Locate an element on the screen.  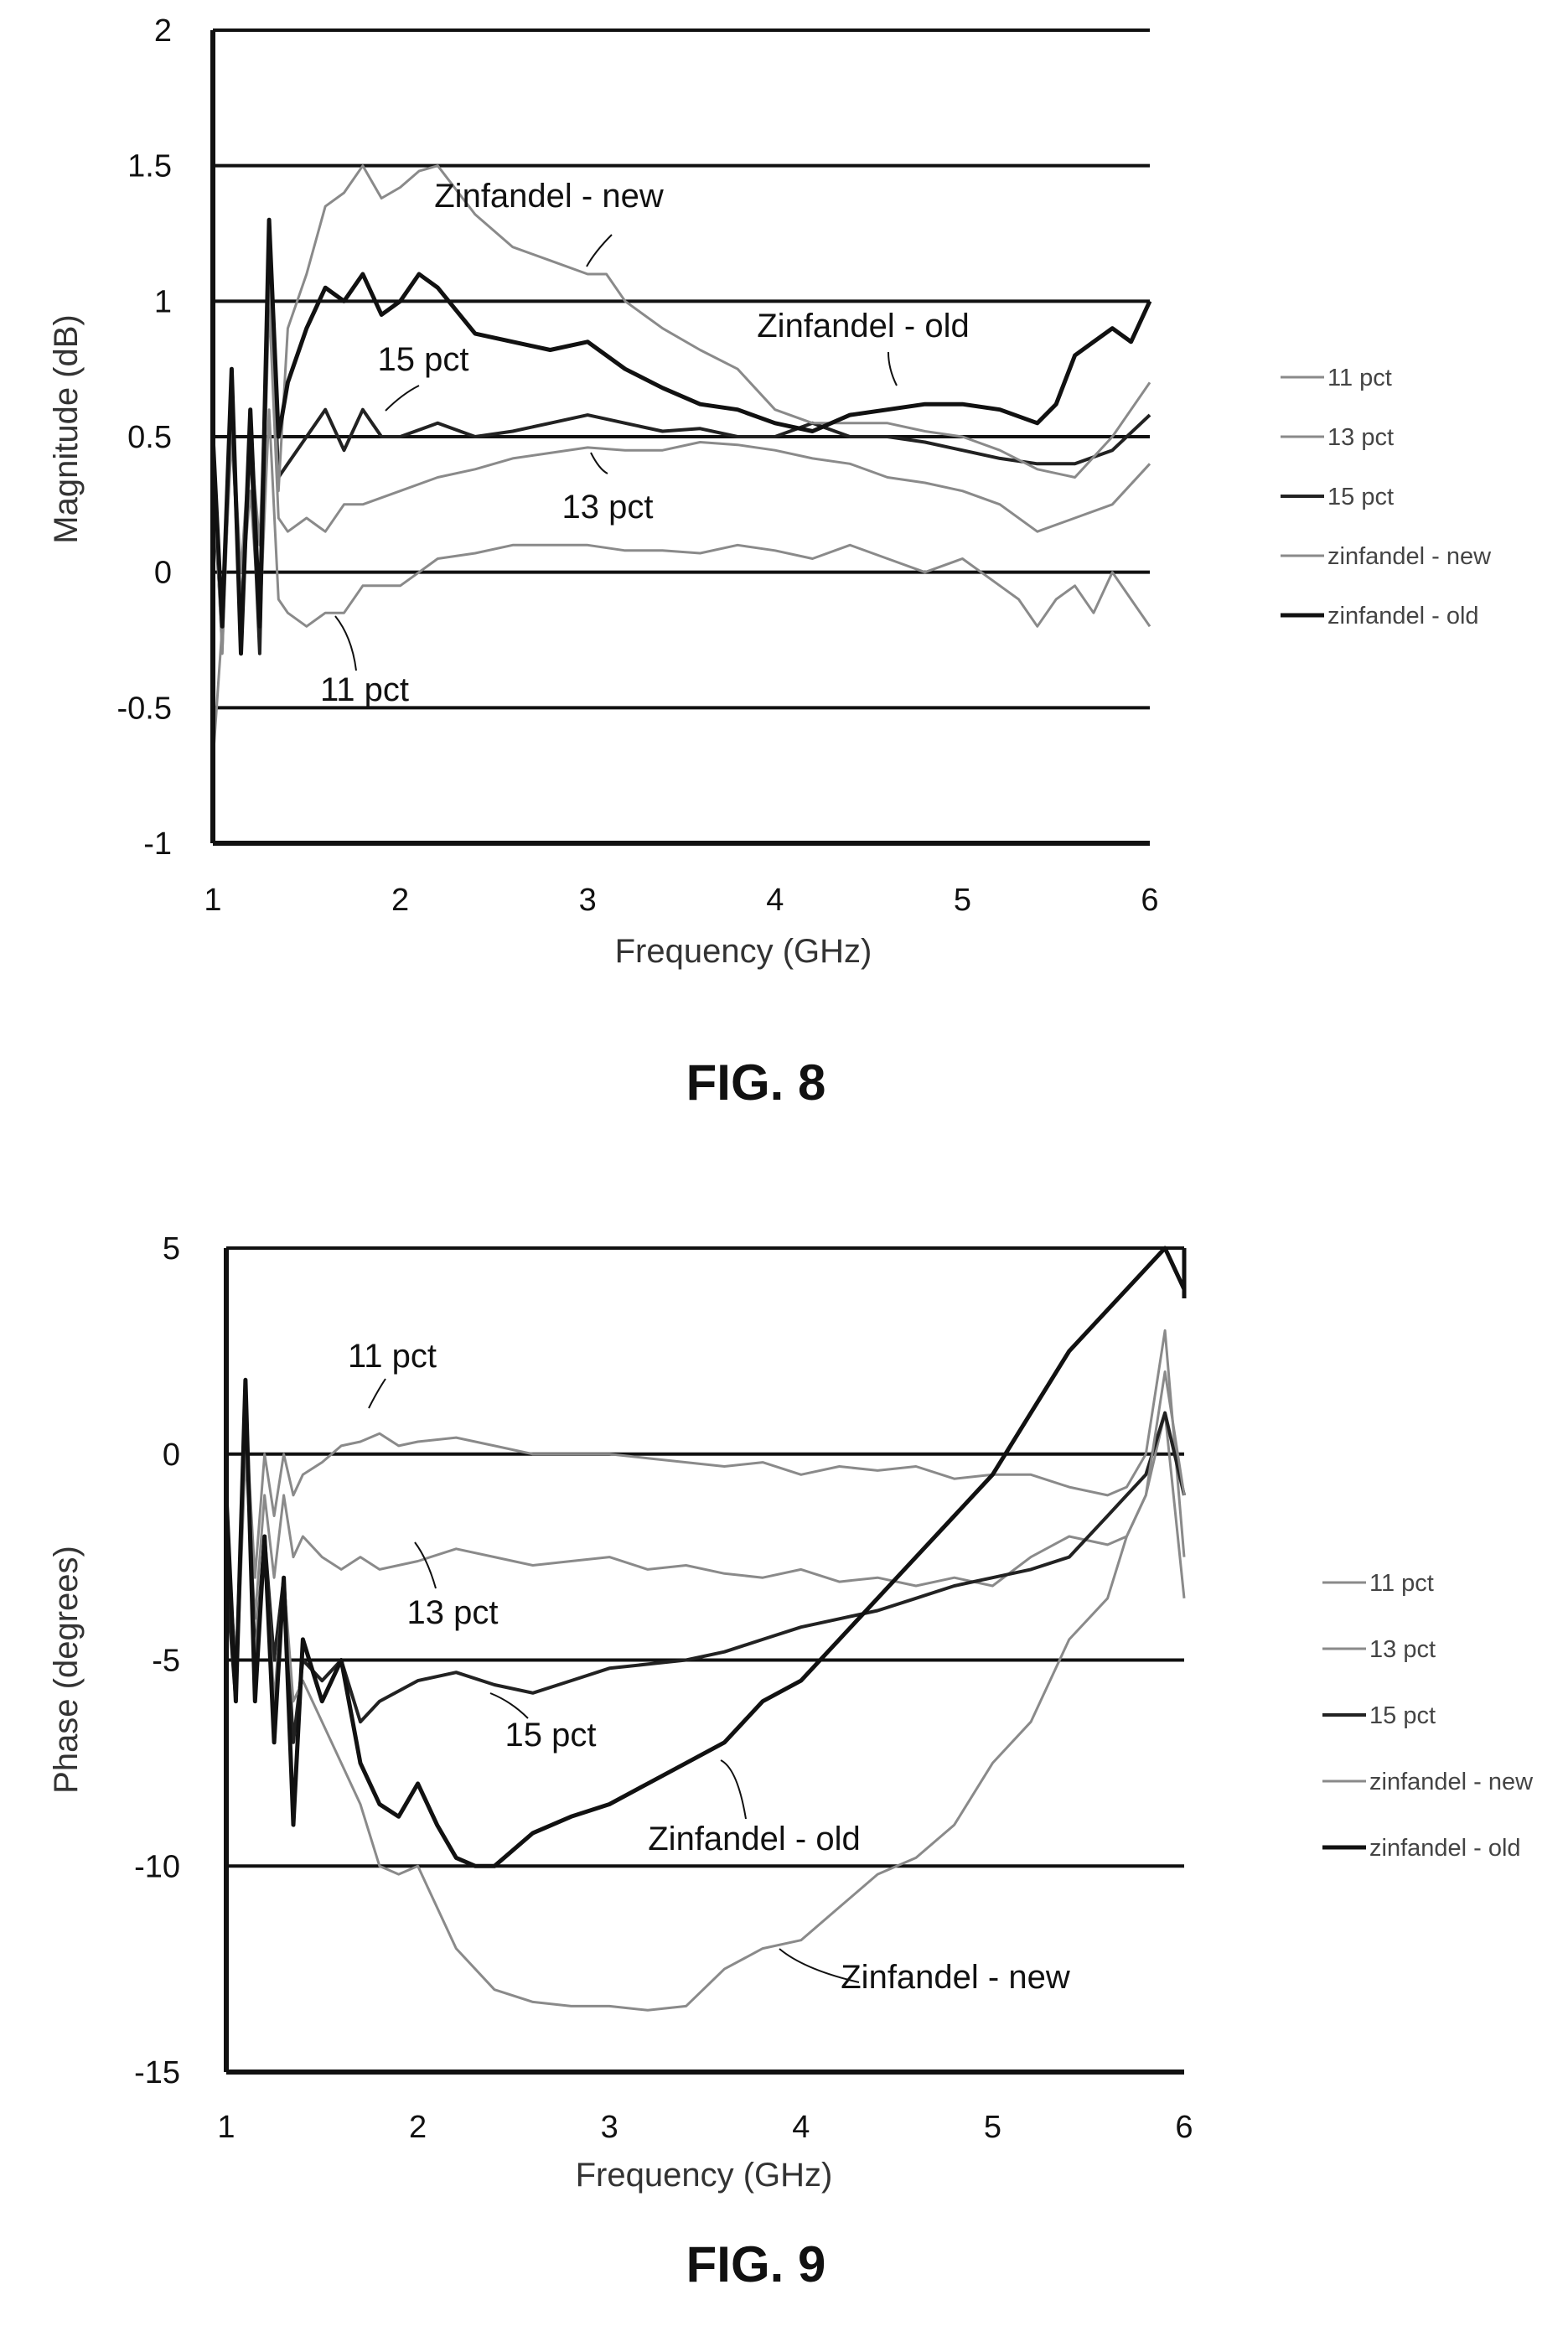
series-line-zinfandel-old is located at coordinates (681, 436).